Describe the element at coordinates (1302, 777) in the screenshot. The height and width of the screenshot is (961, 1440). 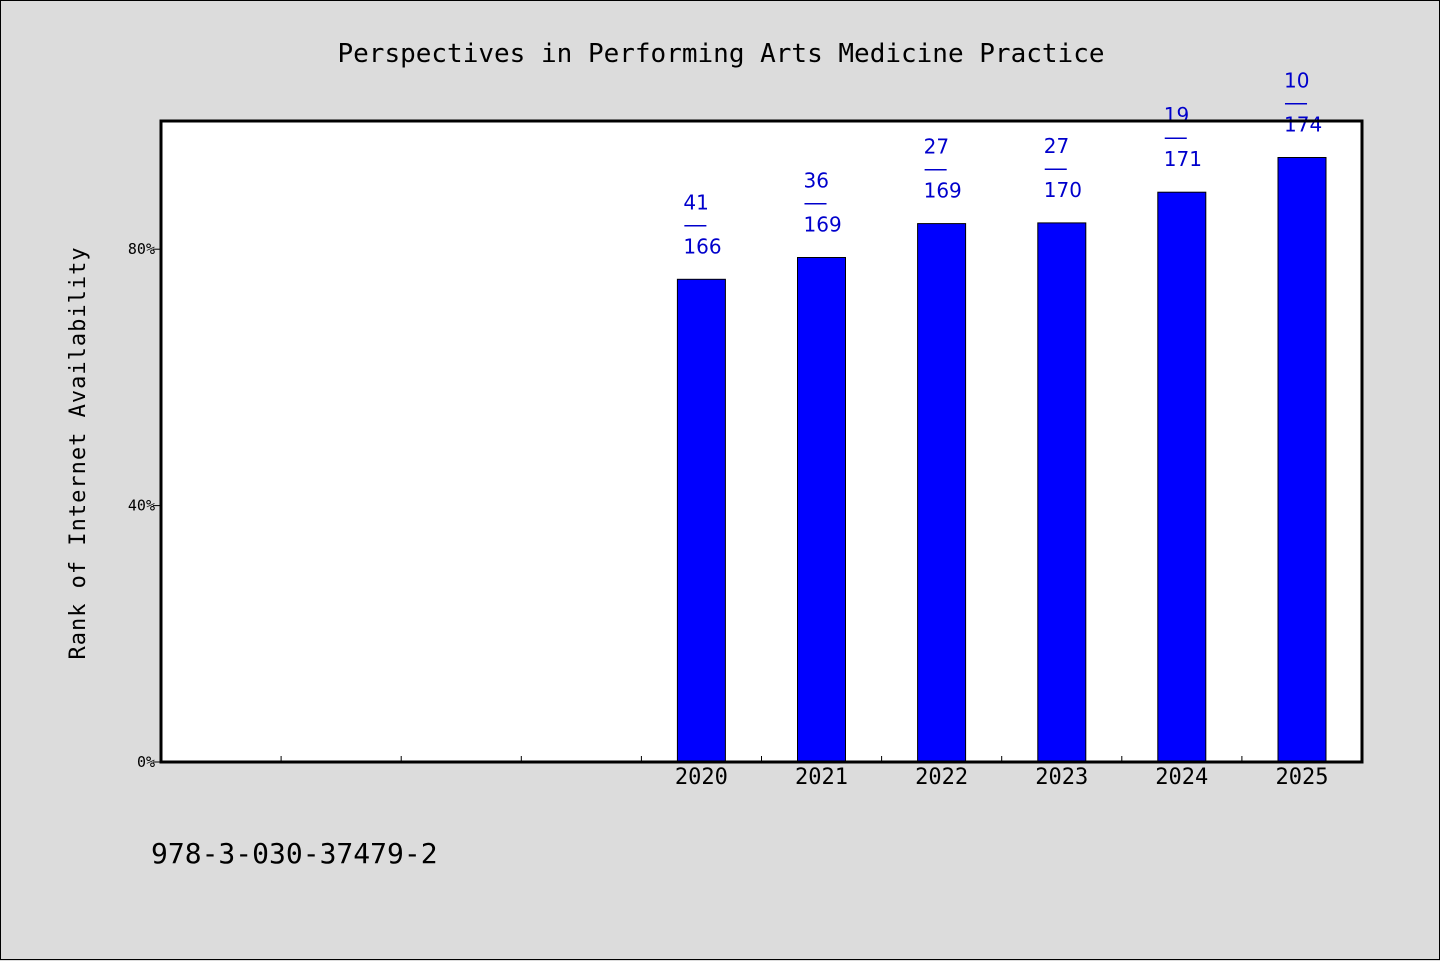
I see `x-tick-label-2025: 2025` at that location.